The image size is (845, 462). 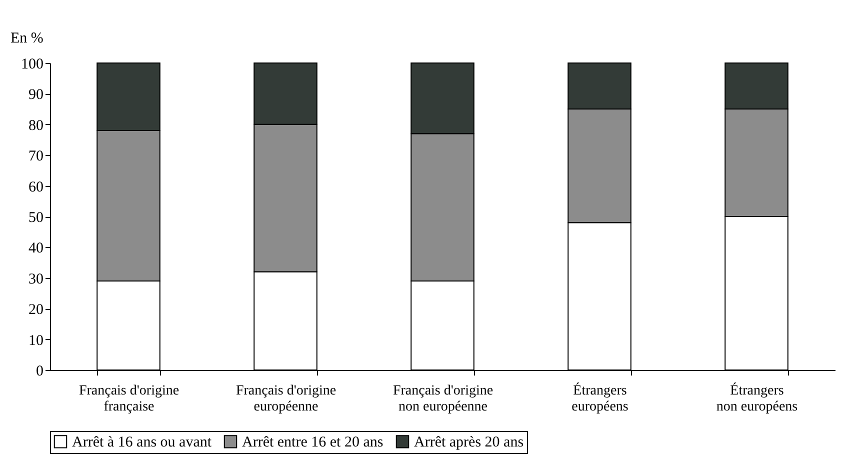 I want to click on y-tick-label: 40, so click(x=36, y=248).